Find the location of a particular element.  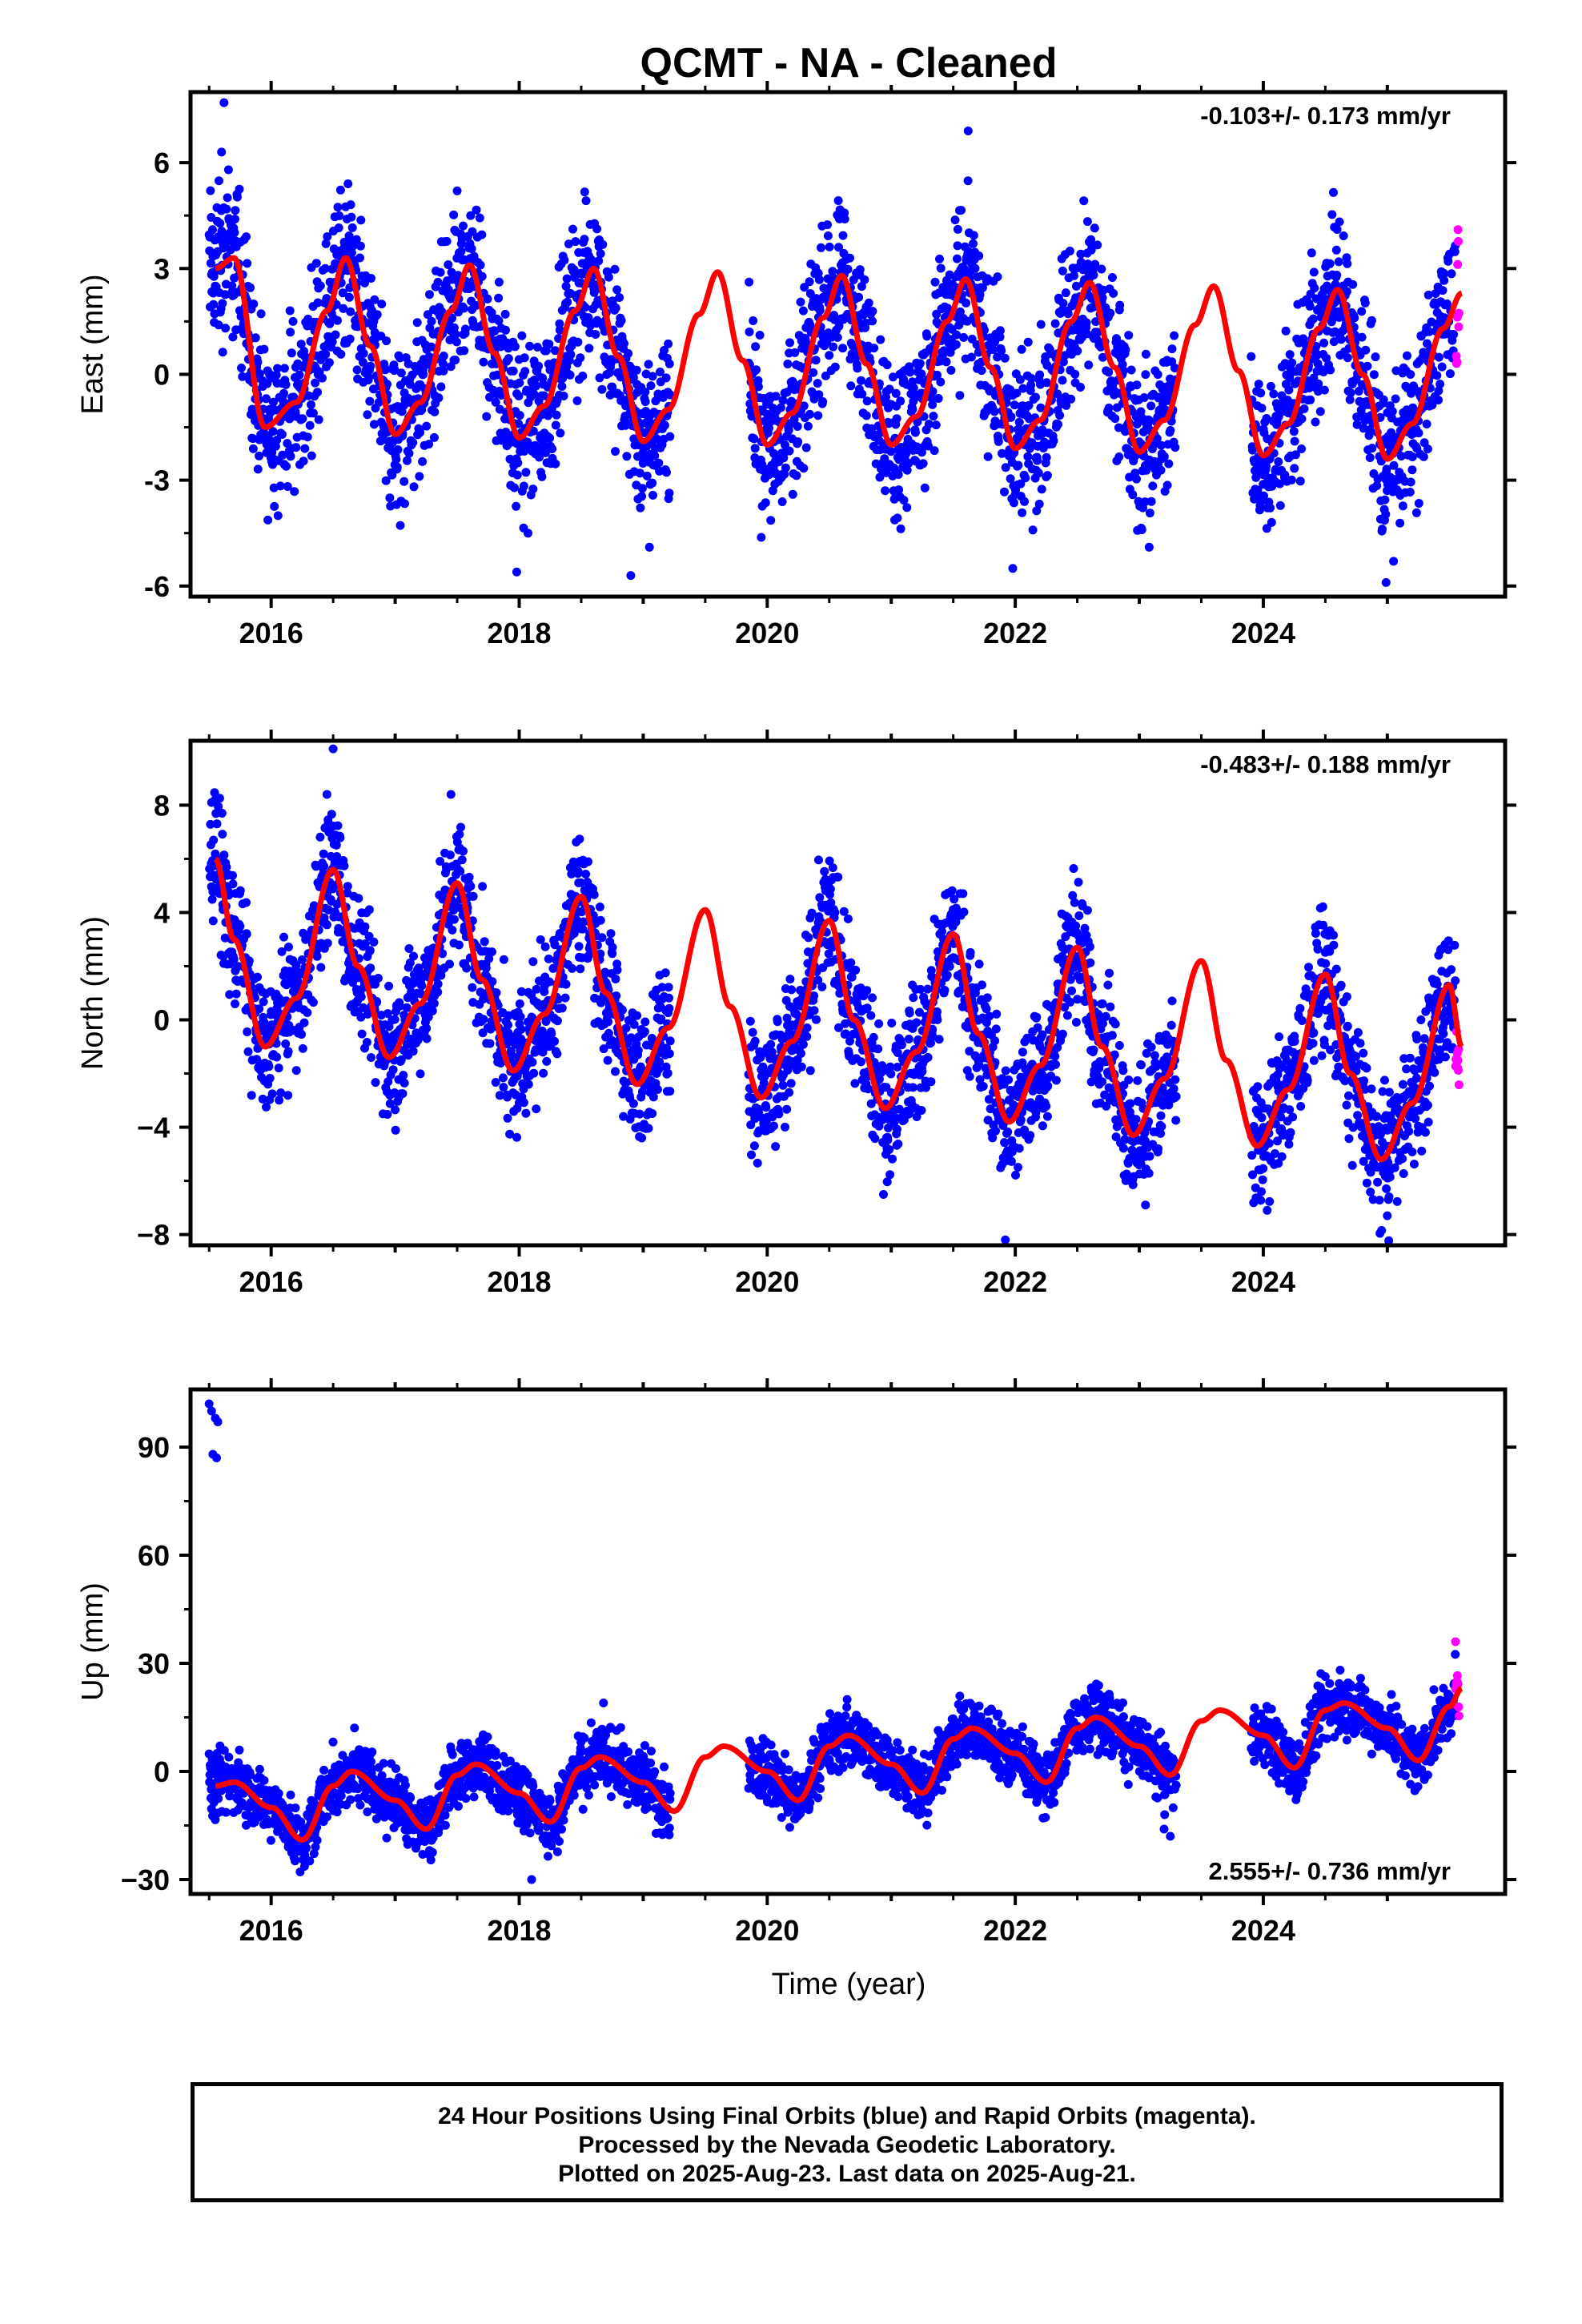

east-y-axis-label: East (mm) is located at coordinates (93, 344).